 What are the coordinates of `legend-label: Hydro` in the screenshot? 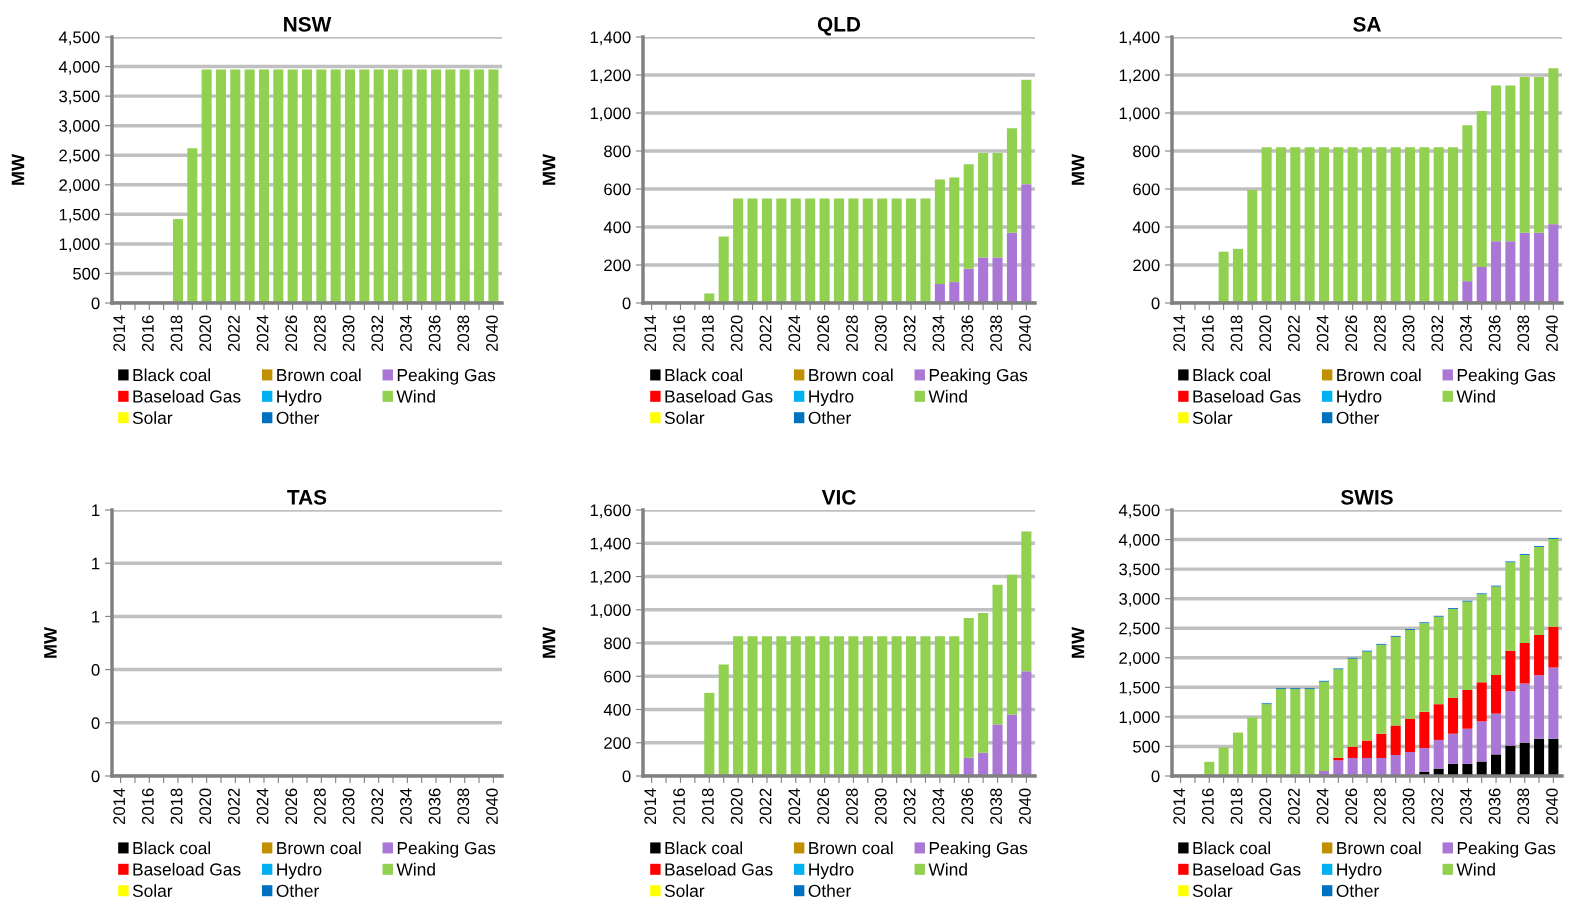 It's located at (831, 871).